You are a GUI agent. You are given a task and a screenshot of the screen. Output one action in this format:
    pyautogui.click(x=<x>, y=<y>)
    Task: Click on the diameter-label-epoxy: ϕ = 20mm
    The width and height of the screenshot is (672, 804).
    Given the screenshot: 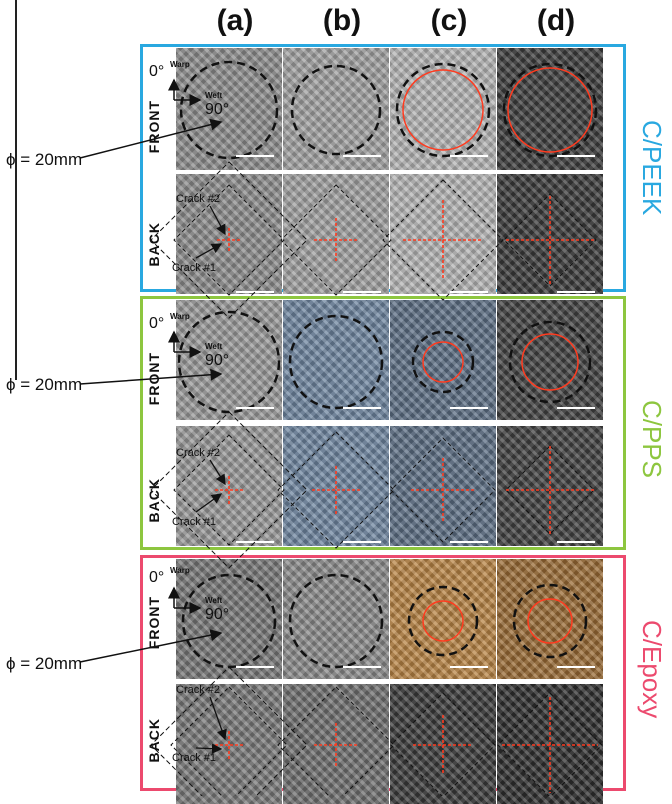 What is the action you would take?
    pyautogui.click(x=44, y=663)
    